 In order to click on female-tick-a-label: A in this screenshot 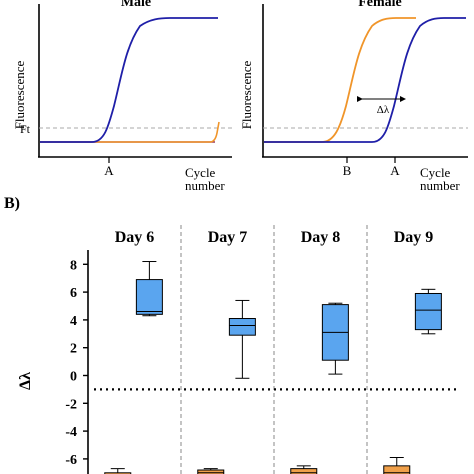, I will do `click(395, 170)`.